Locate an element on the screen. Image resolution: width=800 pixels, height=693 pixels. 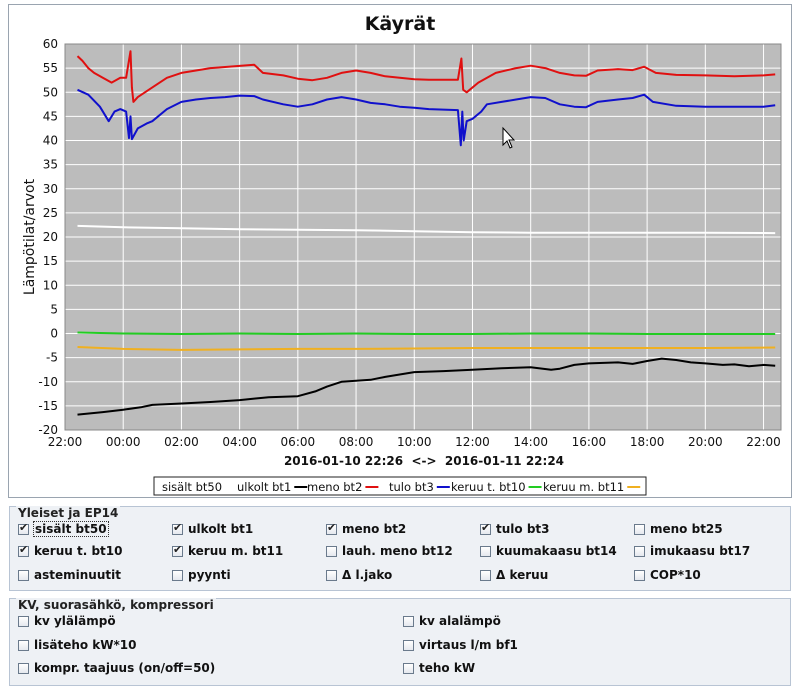
checkbox-item: kuumakaasu bt14 is located at coordinates (548, 551).